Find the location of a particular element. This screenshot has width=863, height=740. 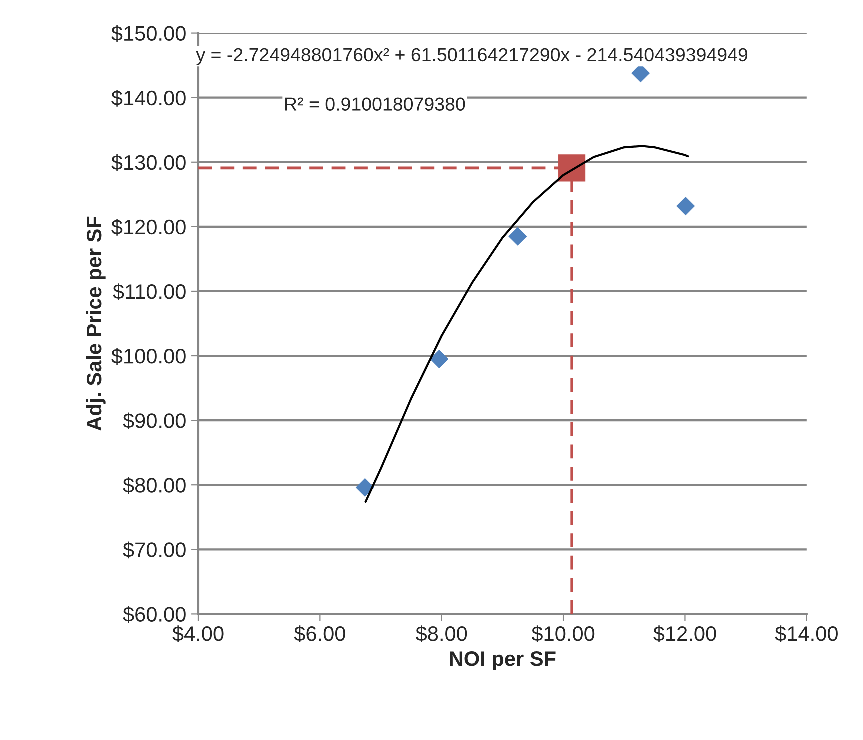

x-tick-label: $10.00 is located at coordinates (563, 634).